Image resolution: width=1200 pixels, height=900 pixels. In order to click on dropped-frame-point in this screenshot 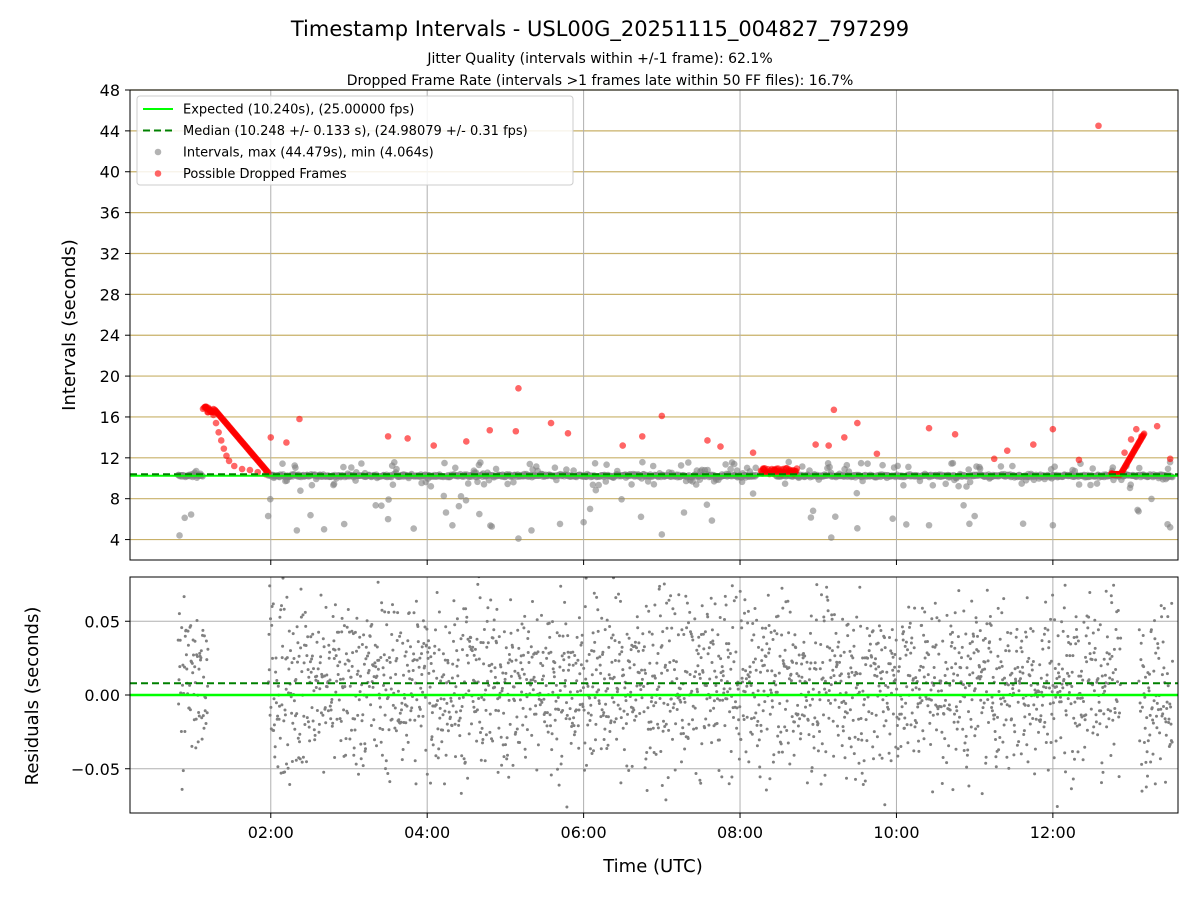, I will do `click(763, 469)`.